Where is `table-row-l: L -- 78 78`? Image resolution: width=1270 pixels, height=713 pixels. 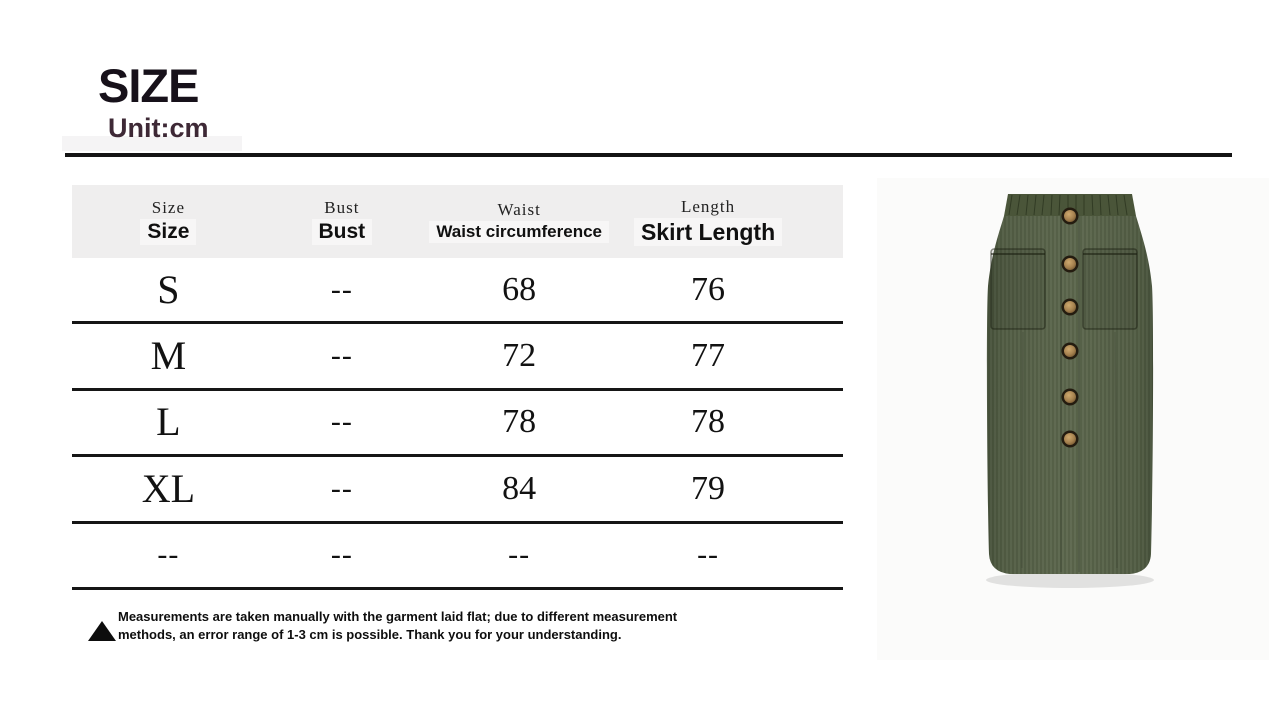
table-row-l: L -- 78 78 is located at coordinates (457, 424).